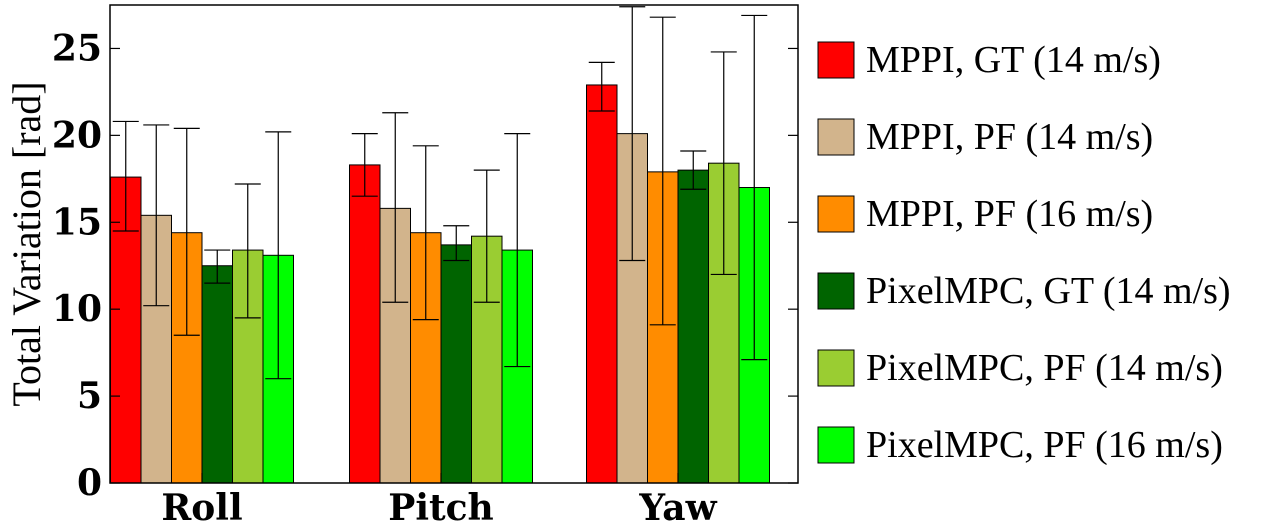 The width and height of the screenshot is (1280, 526). I want to click on legend-label-4: PixelMPC, PF (14 m/s), so click(1044, 368).